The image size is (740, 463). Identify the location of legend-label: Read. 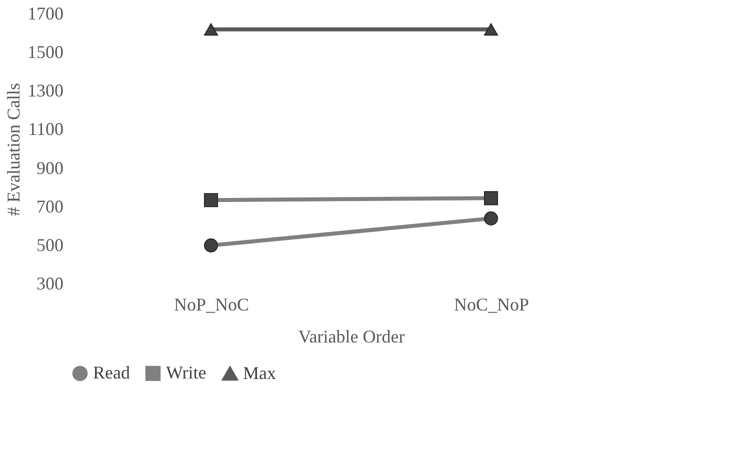
(111, 372).